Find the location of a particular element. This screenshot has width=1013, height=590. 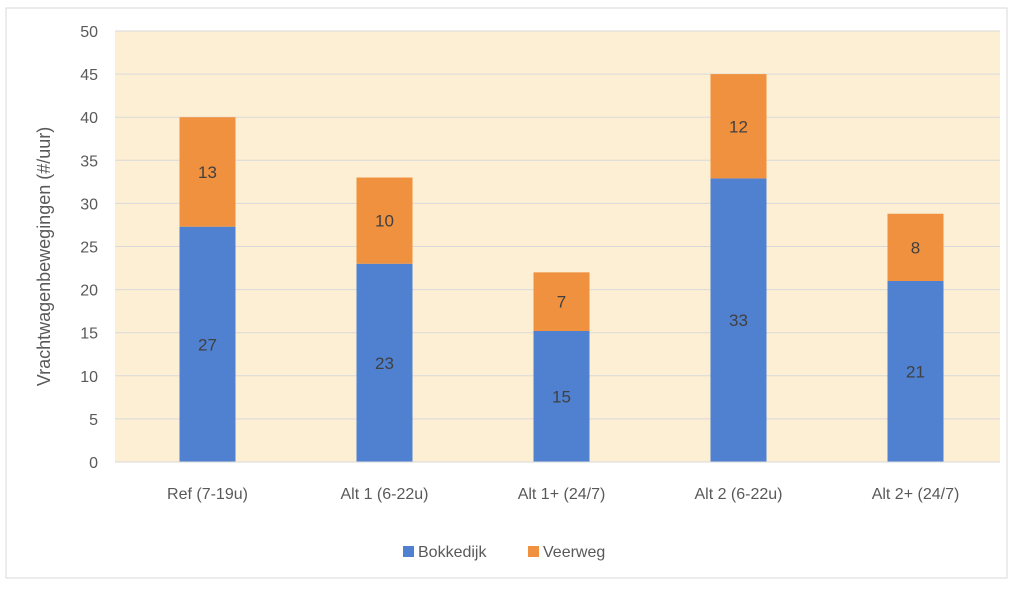

data-label-bokkedijk-3: 33 is located at coordinates (738, 320).